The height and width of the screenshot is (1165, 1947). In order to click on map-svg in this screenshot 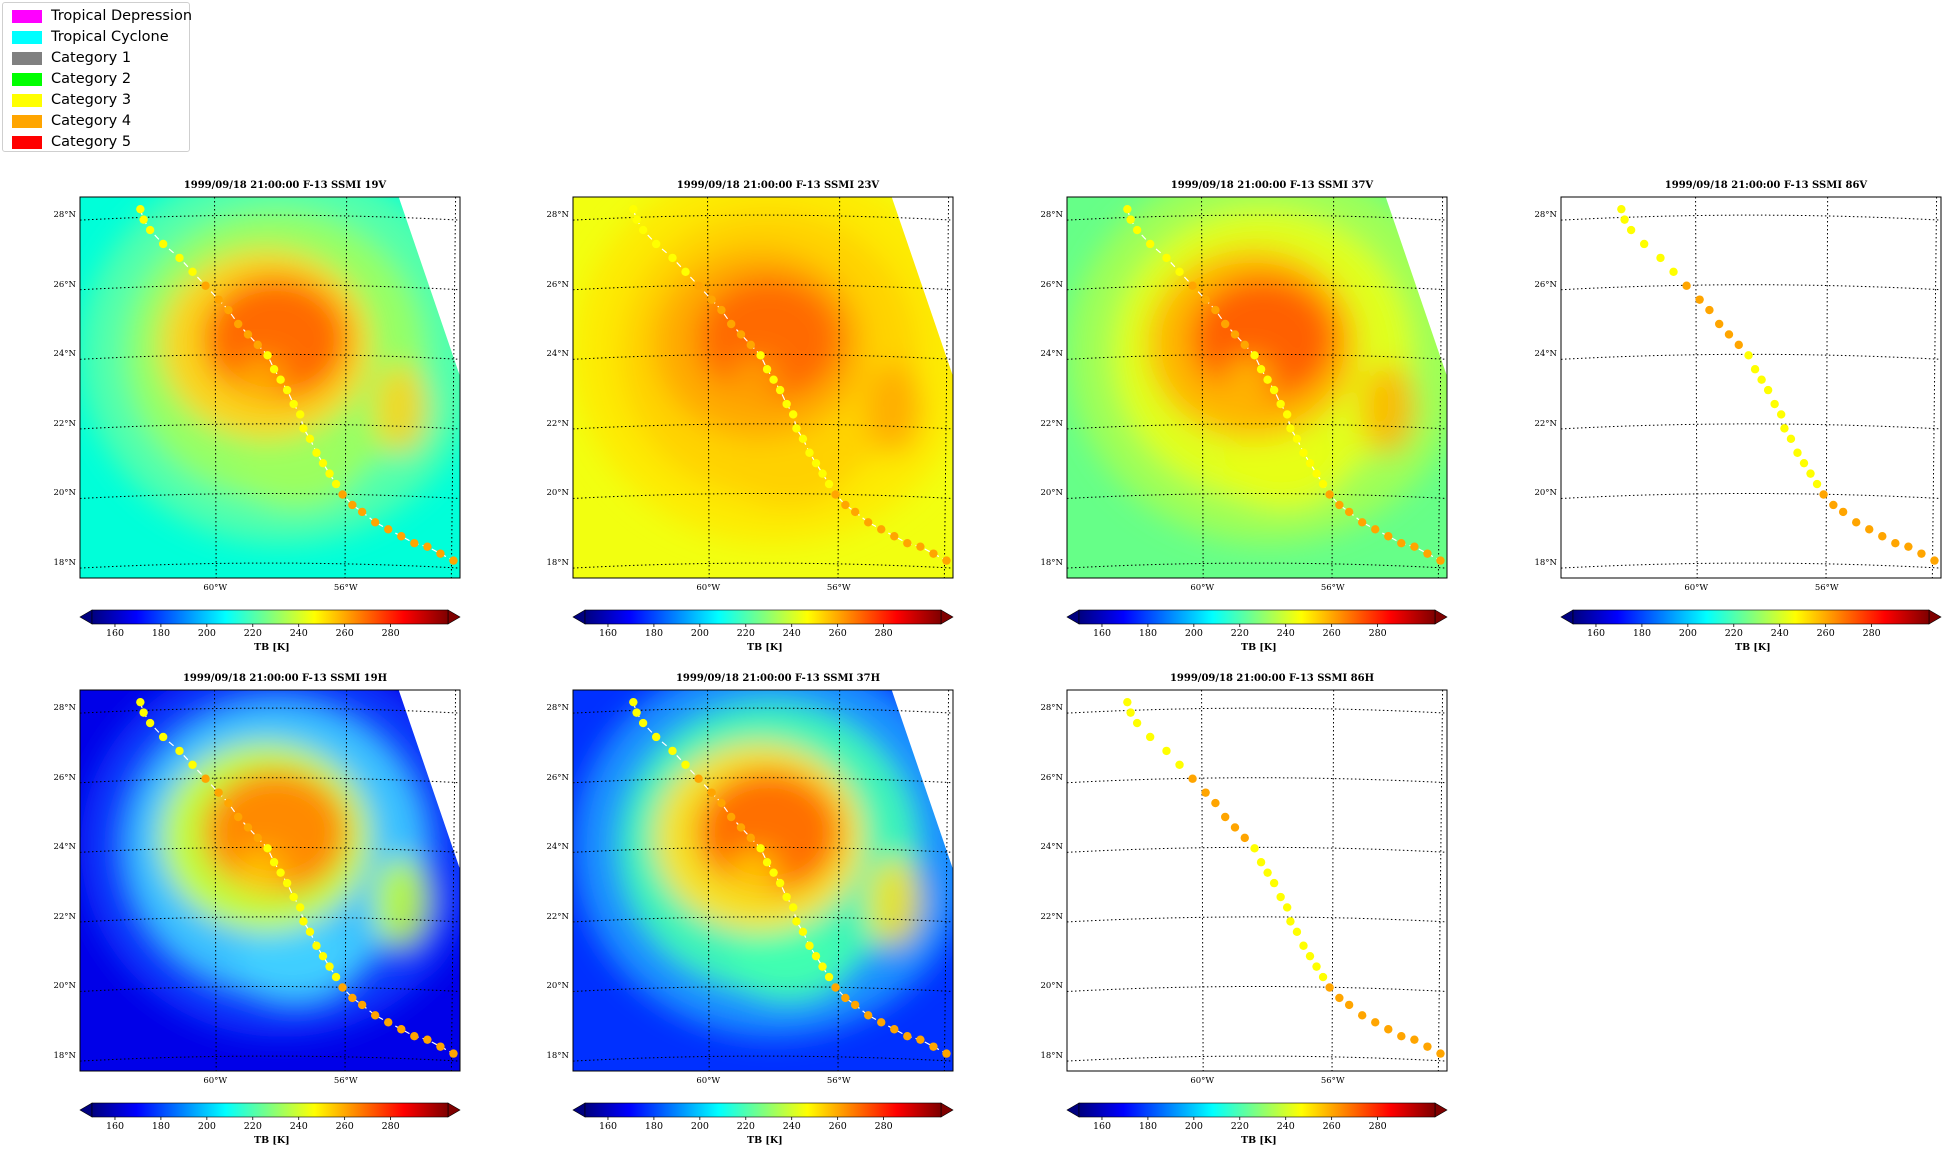, I will do `click(270, 904)`.